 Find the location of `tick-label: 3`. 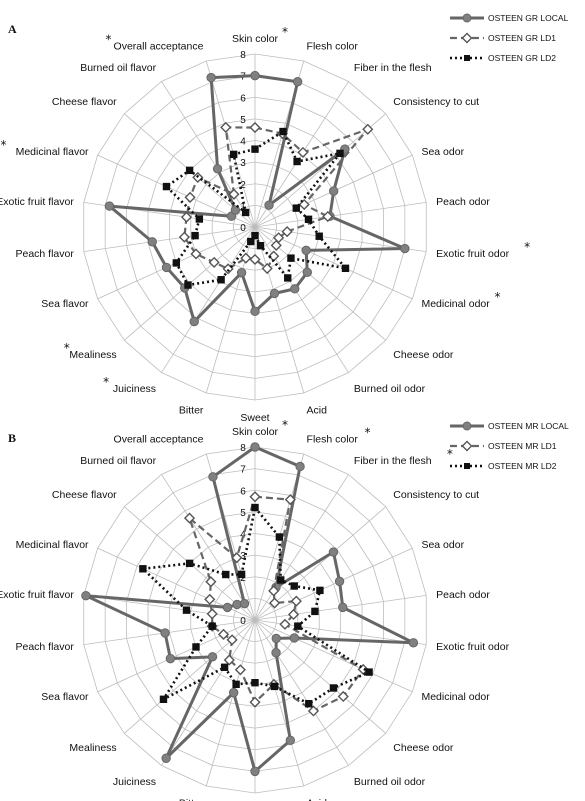

tick-label: 3 is located at coordinates (243, 163).